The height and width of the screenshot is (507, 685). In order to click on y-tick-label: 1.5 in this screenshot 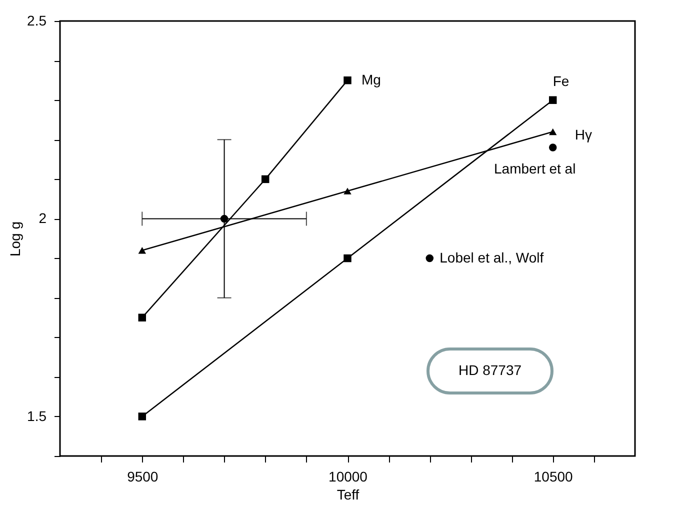, I will do `click(37, 416)`.